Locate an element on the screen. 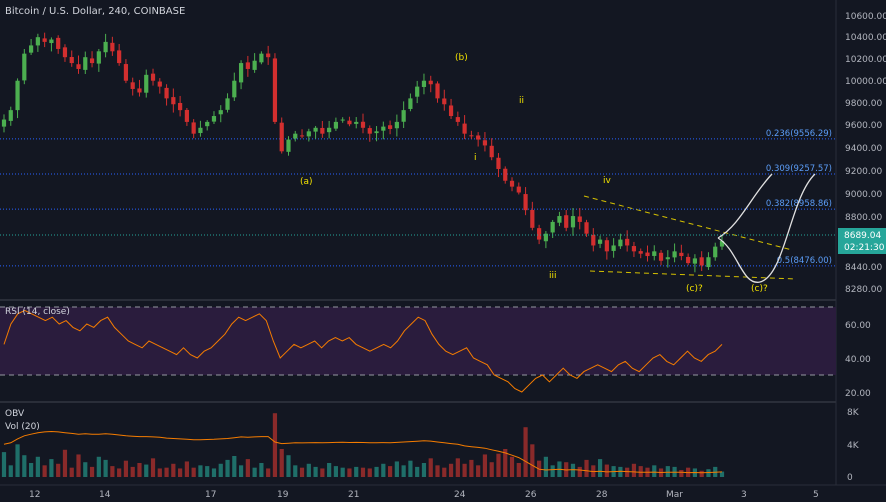 The width and height of the screenshot is (886, 502). rsi-tick: 40.00 is located at coordinates (858, 360).